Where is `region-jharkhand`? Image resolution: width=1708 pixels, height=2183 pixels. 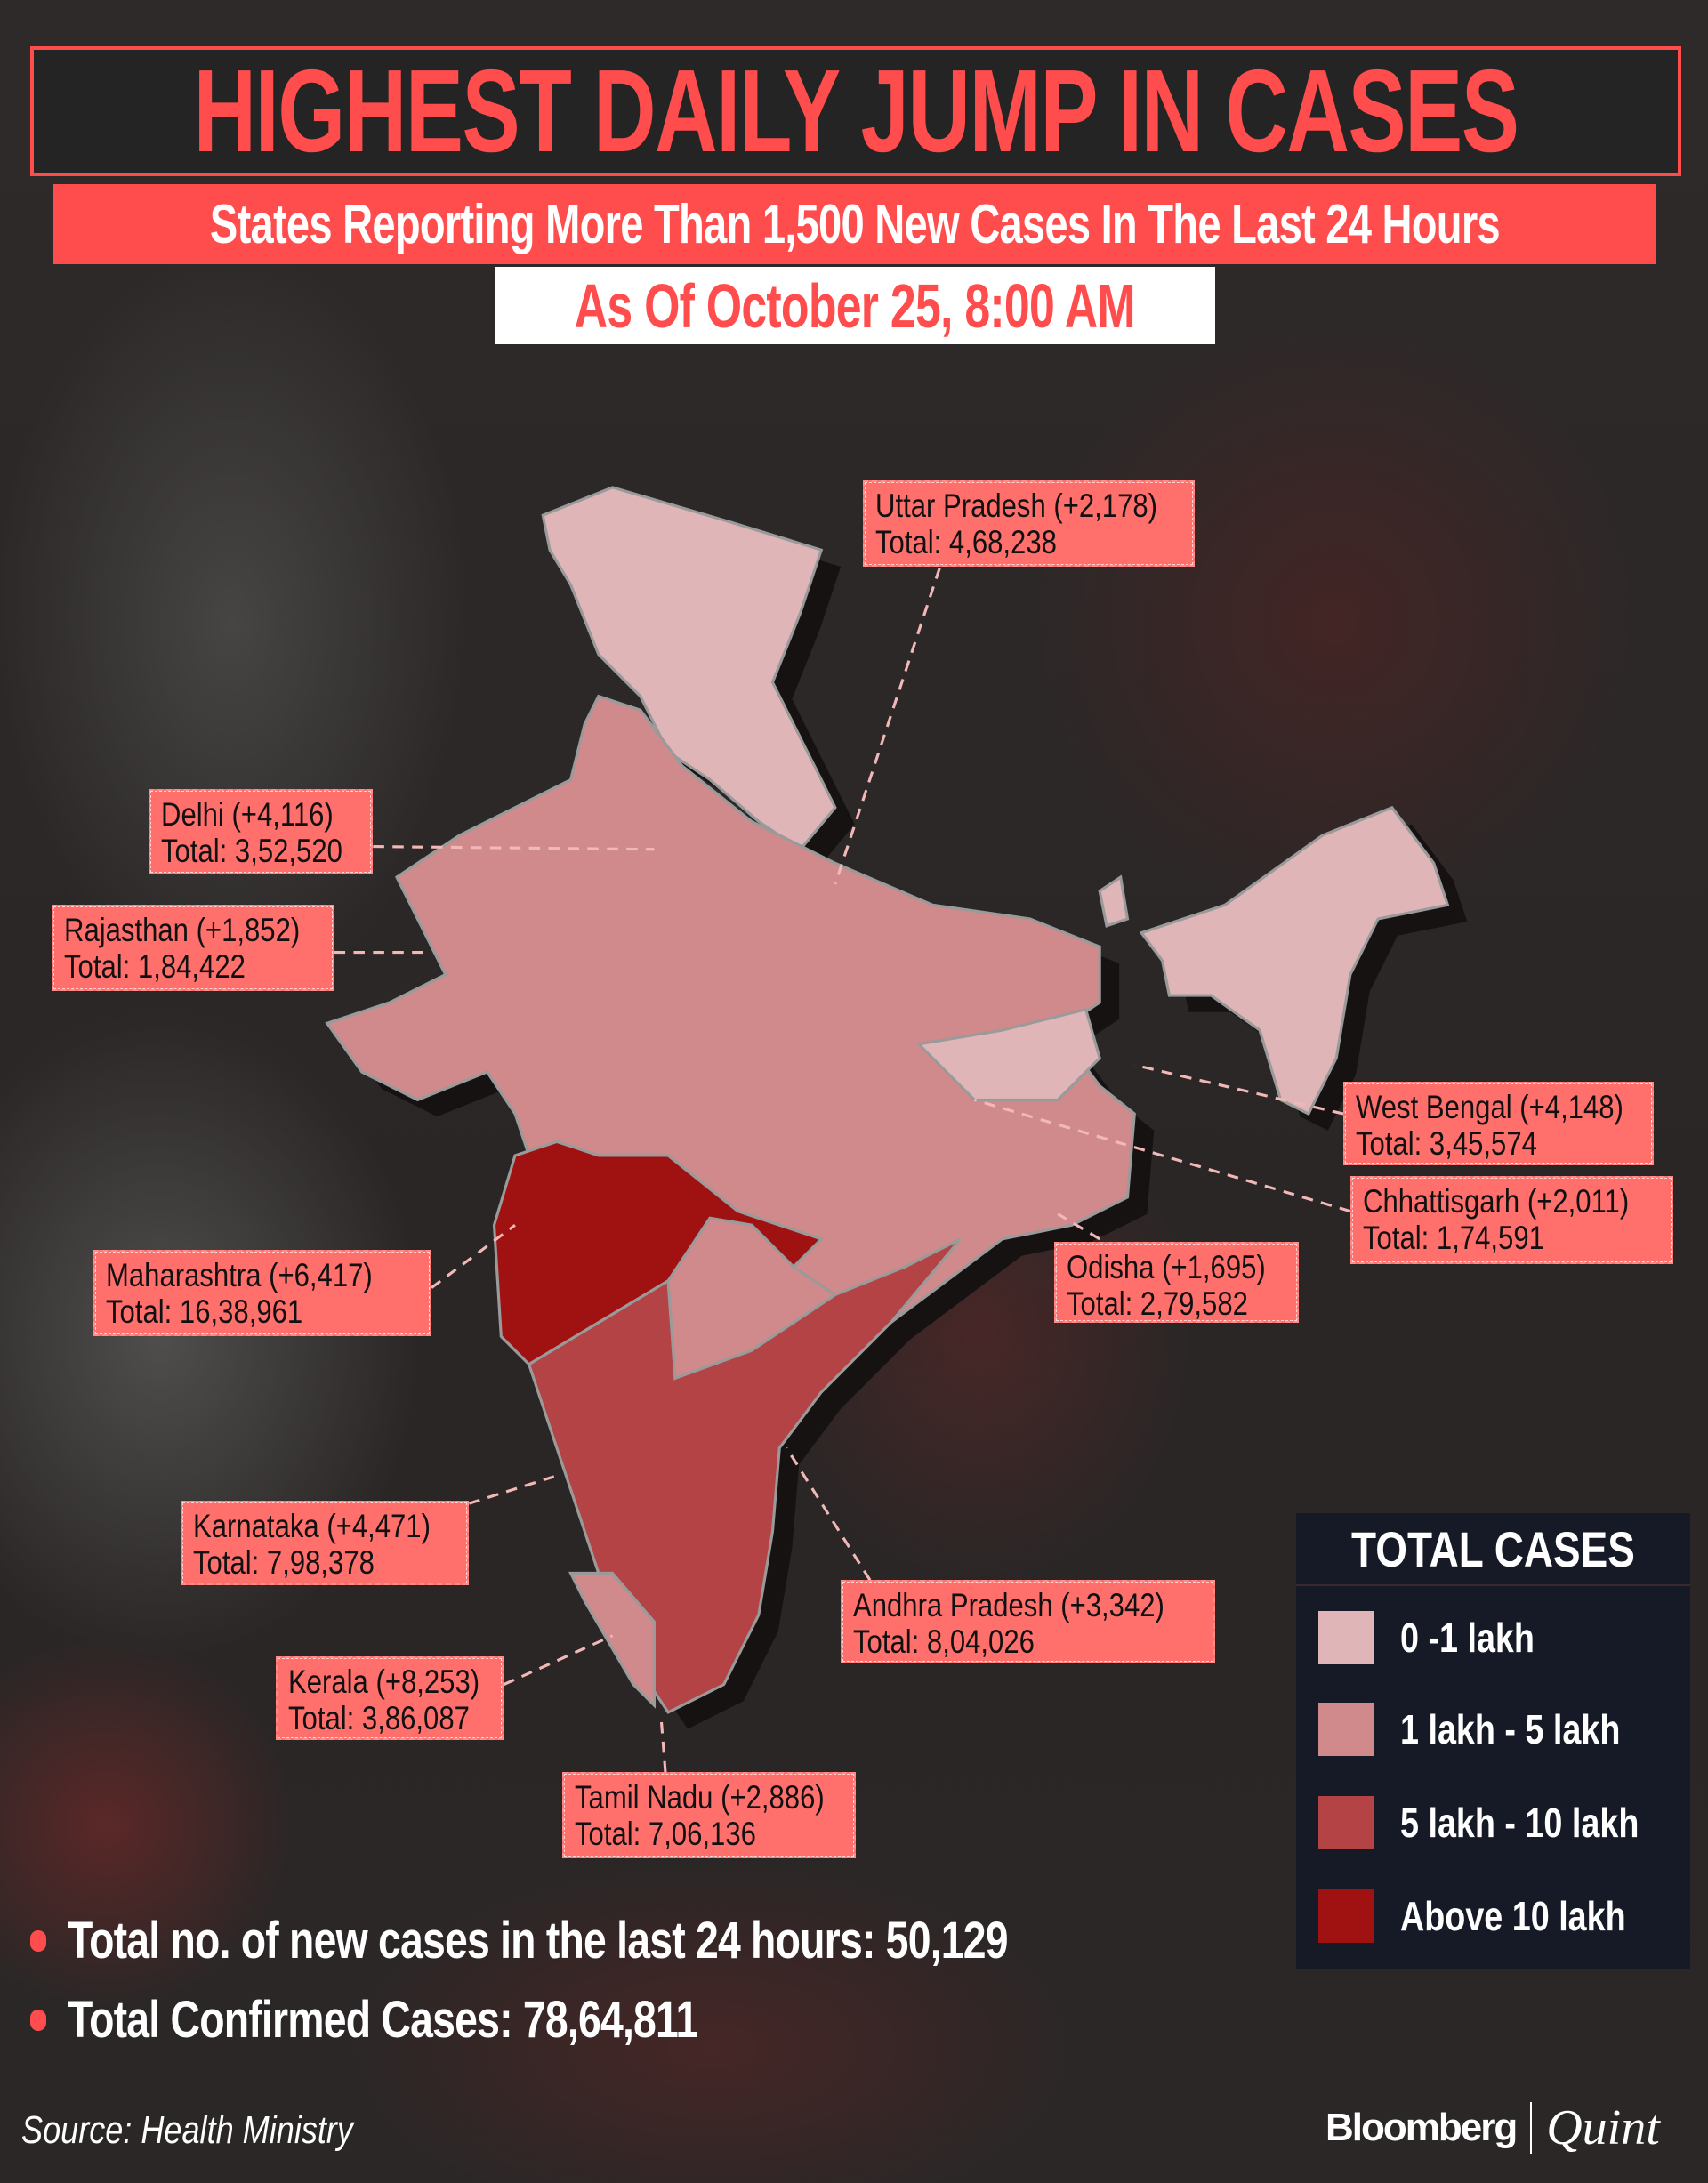 region-jharkhand is located at coordinates (1008, 1054).